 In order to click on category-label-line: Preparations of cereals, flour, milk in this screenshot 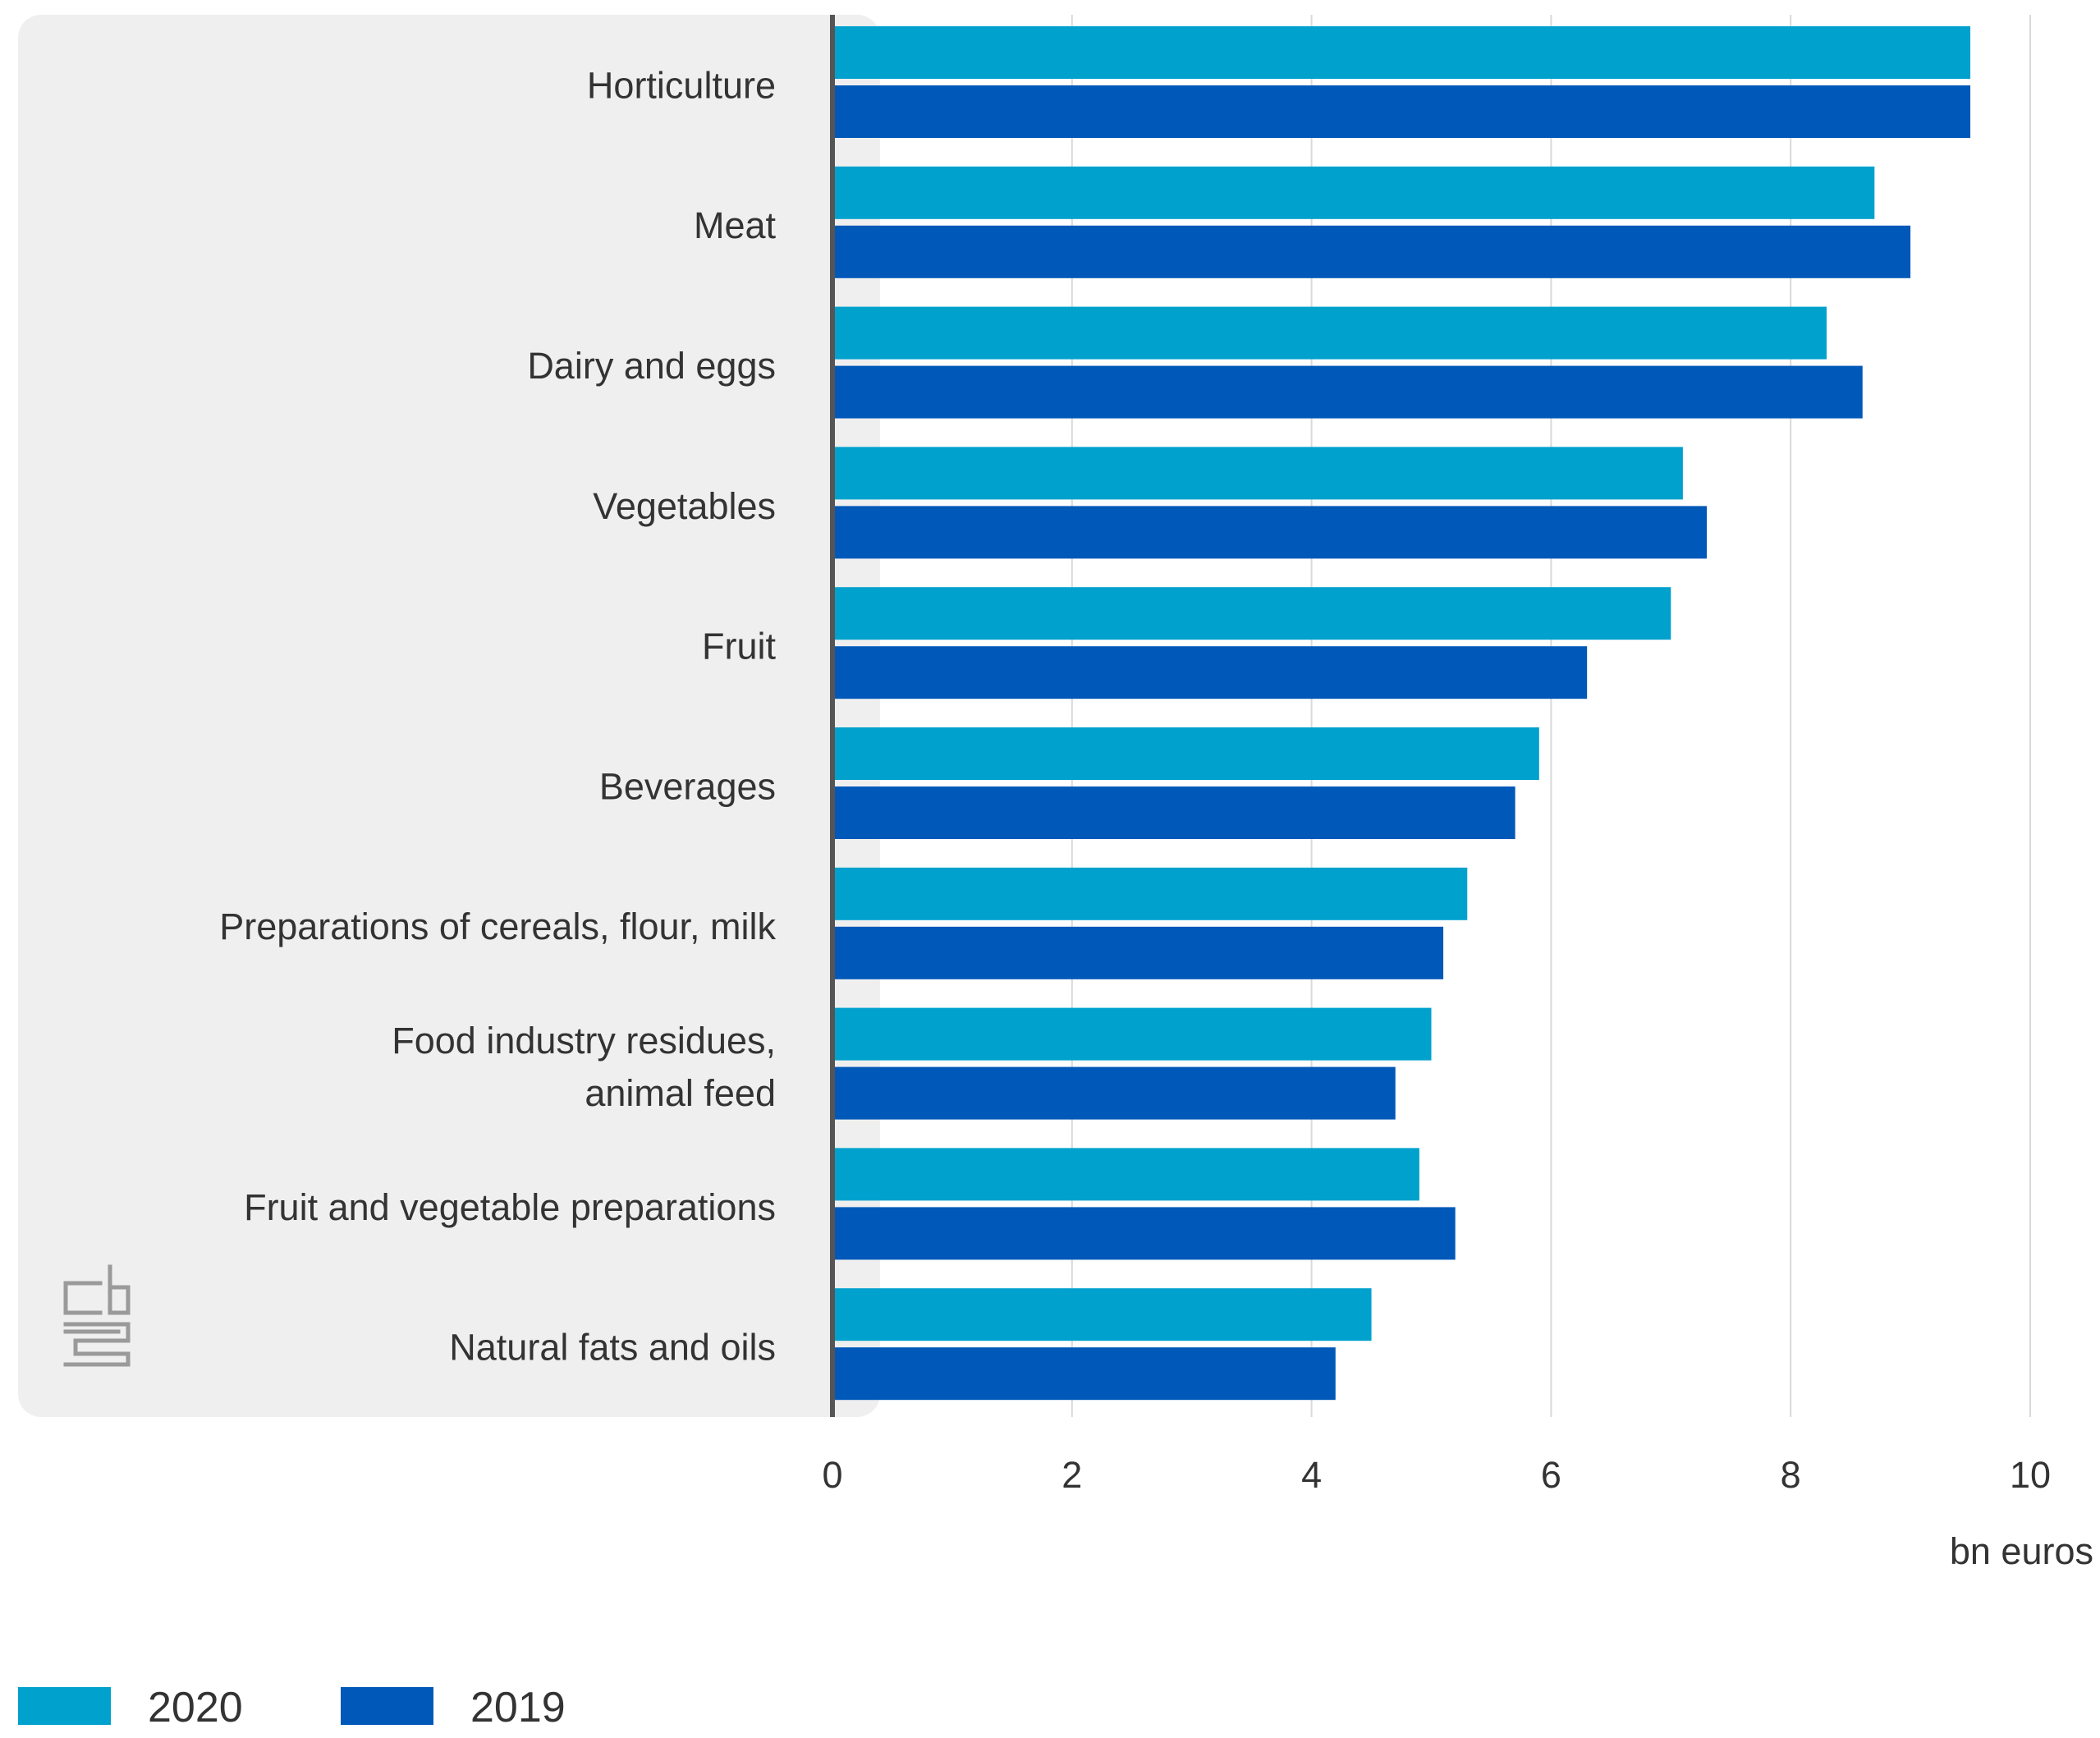, I will do `click(497, 927)`.